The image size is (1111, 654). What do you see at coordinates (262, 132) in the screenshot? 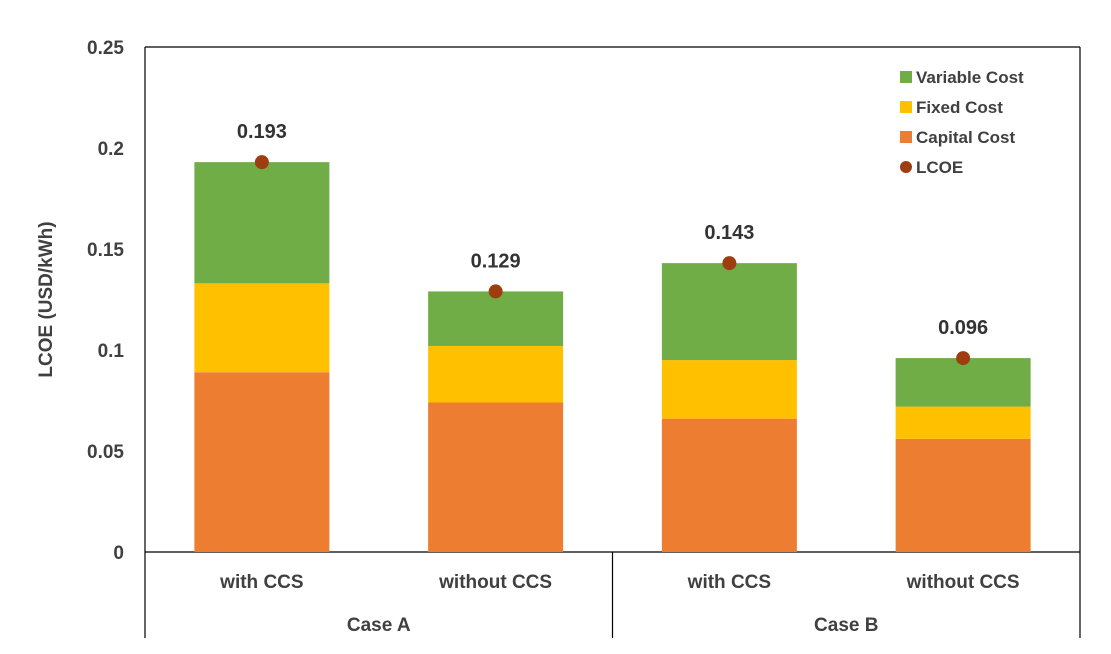
I see `lcoe-data-label: 0.193` at bounding box center [262, 132].